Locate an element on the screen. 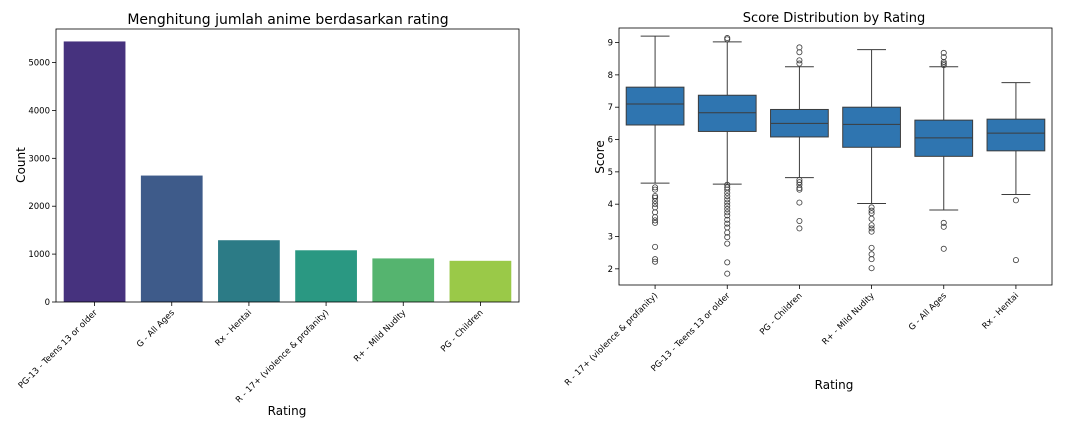 The image size is (1068, 432). box-y-tick-label: 4 is located at coordinates (610, 205).